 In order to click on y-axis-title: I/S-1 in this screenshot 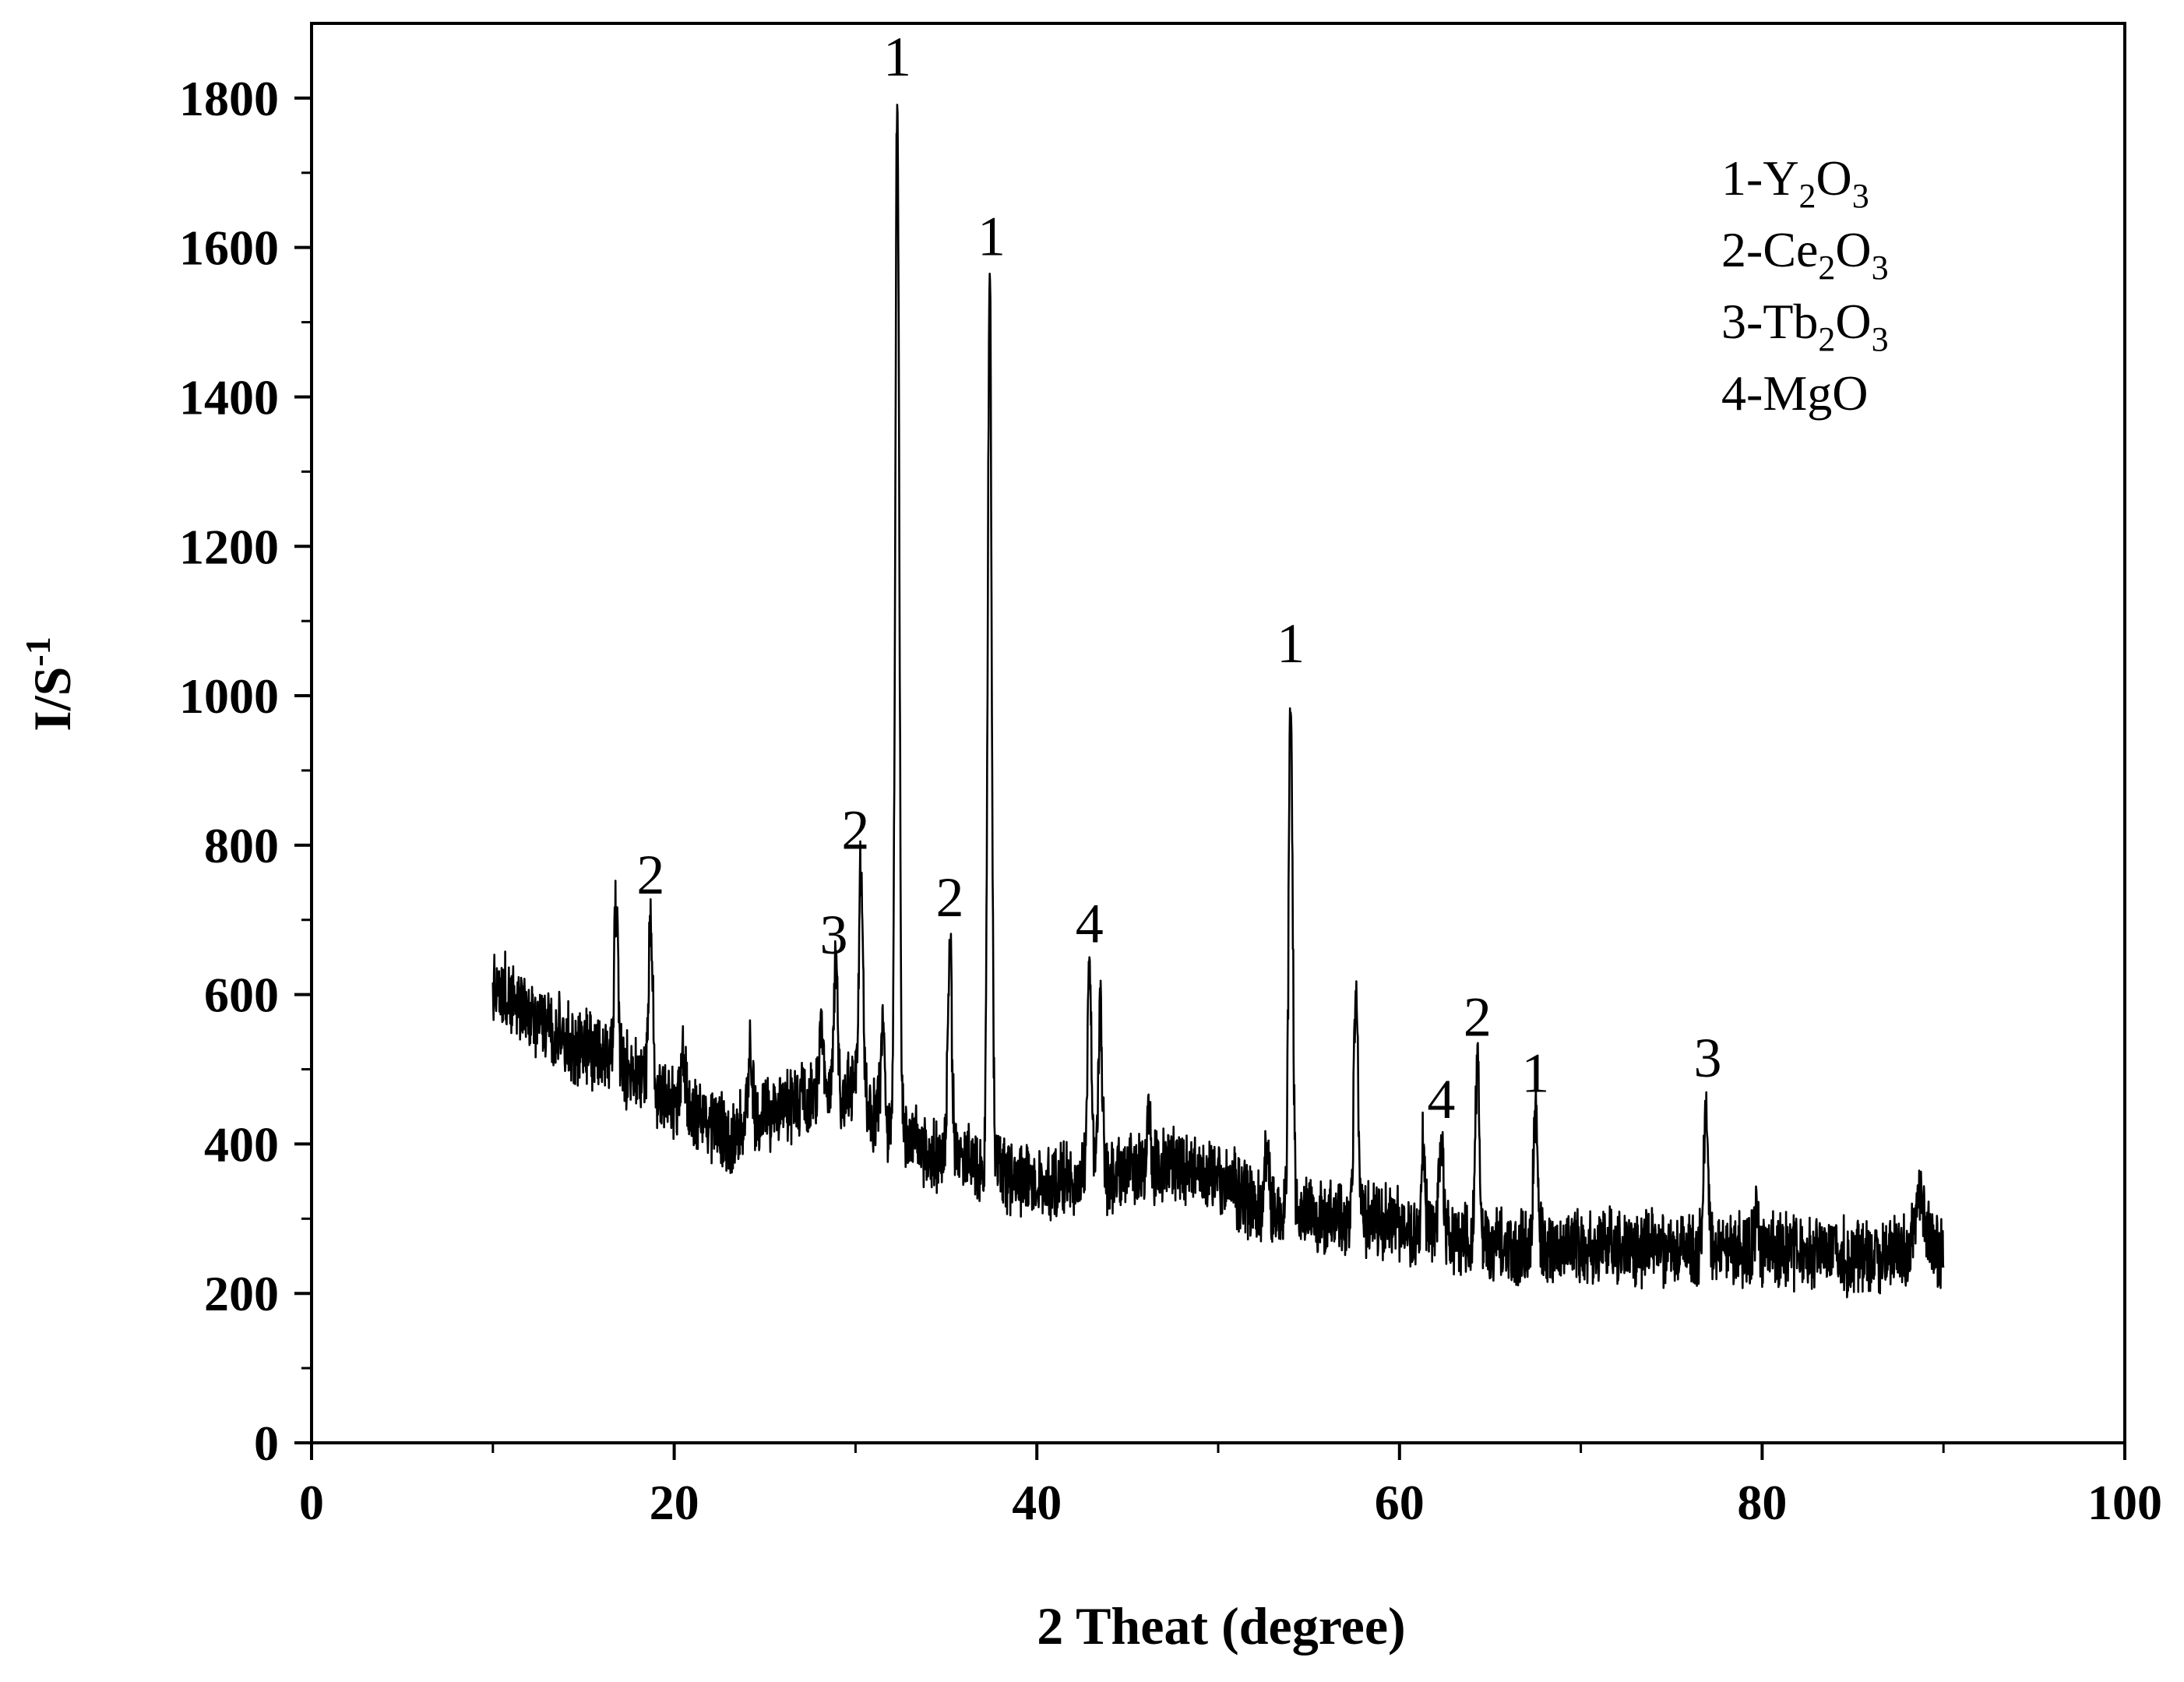, I will do `click(50, 684)`.